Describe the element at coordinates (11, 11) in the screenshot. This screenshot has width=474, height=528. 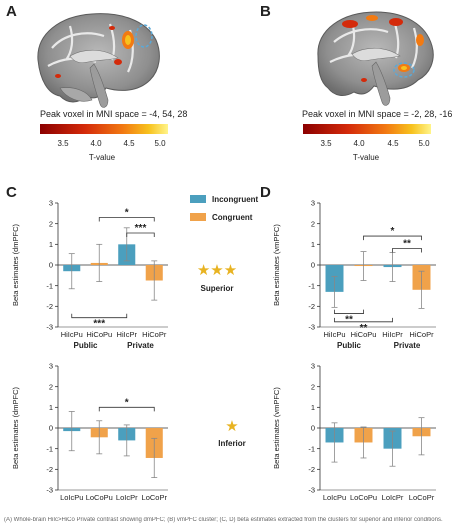
I see `panel-letter-a: A` at that location.